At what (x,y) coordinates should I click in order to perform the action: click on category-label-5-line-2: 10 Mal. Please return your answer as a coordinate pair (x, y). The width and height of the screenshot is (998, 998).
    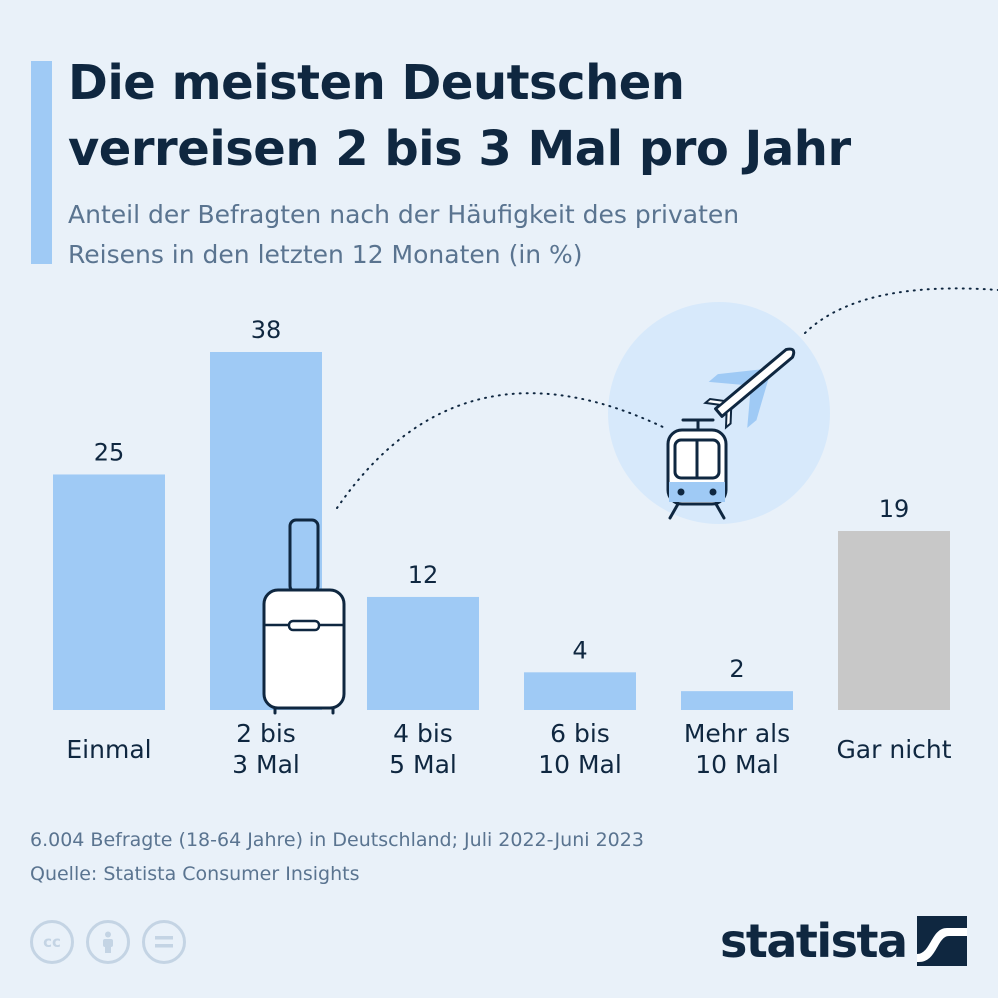
    Looking at the image, I should click on (737, 764).